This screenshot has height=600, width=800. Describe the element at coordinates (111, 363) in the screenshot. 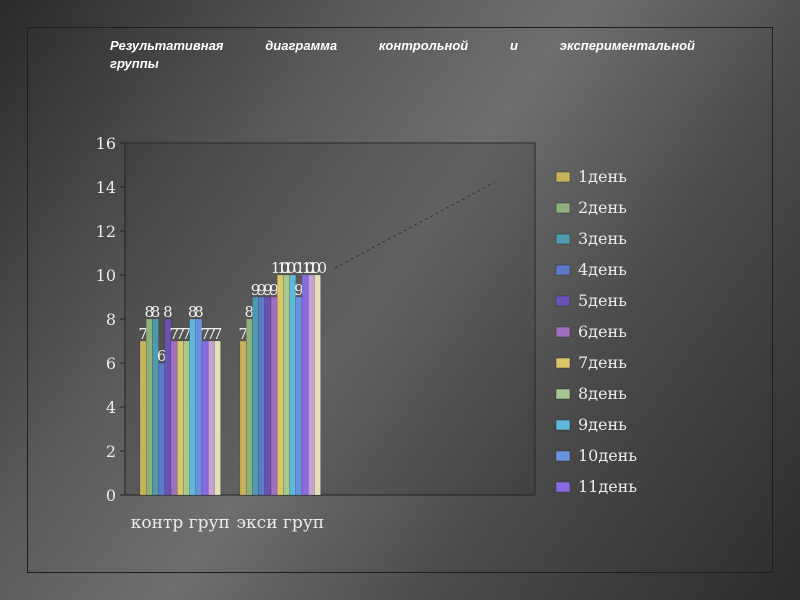

I see `y-tick-label: 6` at that location.